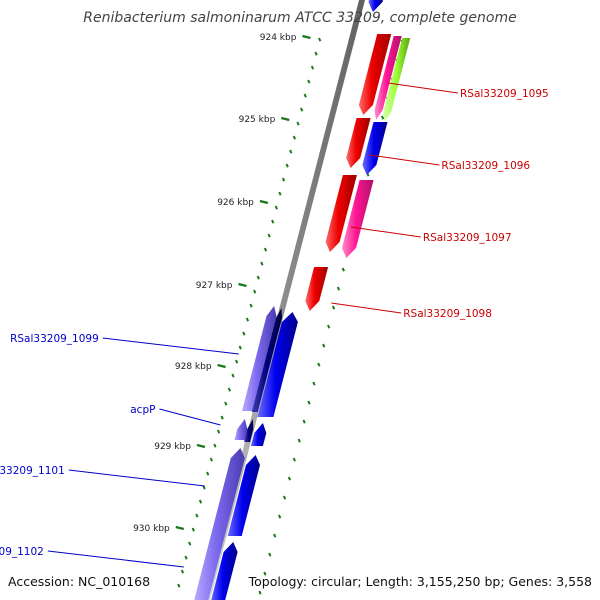 This screenshot has width=600, height=600. I want to click on reverse-gene-label: RSal33209_1099, so click(54, 339).